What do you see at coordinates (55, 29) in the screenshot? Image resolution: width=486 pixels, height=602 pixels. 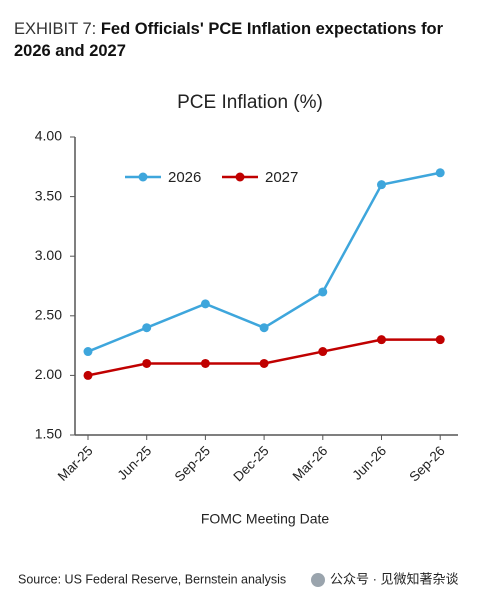 I see `exhibit-label: EXHIBIT 7:` at bounding box center [55, 29].